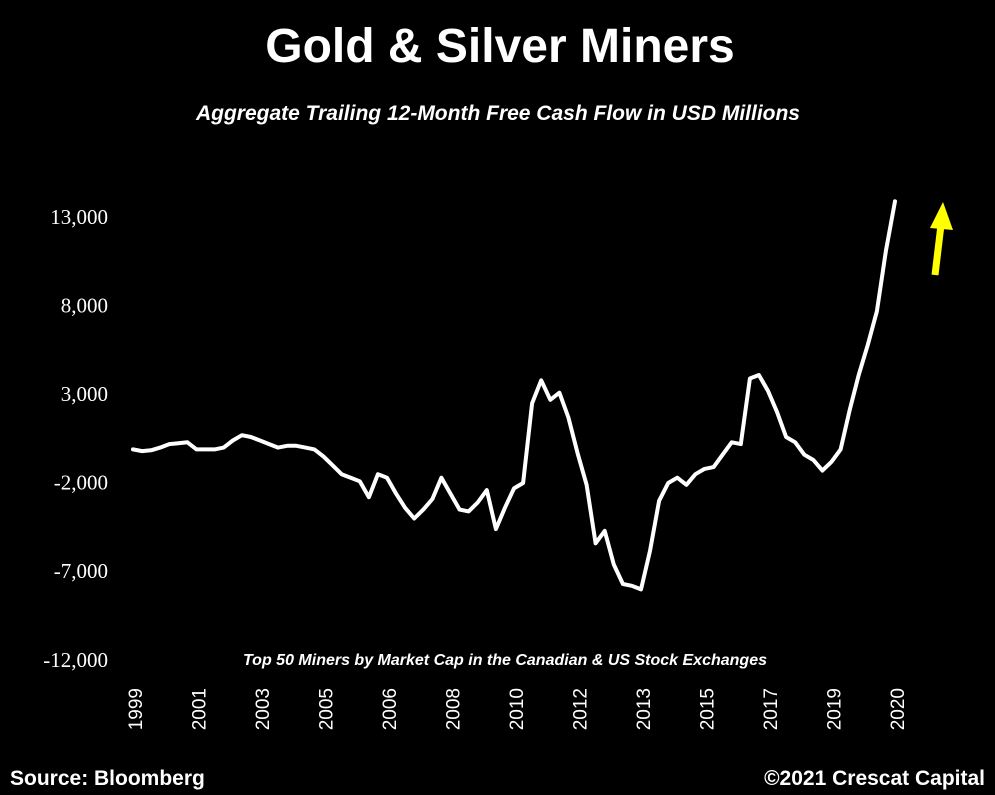 This screenshot has height=795, width=995. I want to click on y-tick-label: 8,000, so click(84, 305).